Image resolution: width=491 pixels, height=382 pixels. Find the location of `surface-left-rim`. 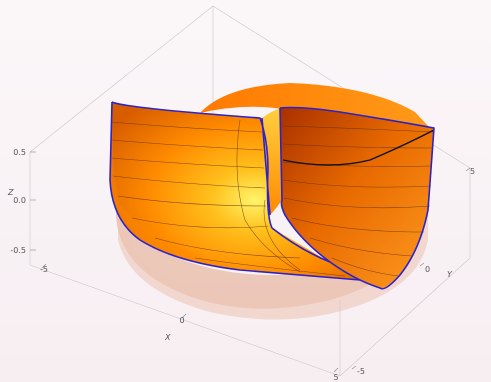

surface-left-rim is located at coordinates (175, 186).